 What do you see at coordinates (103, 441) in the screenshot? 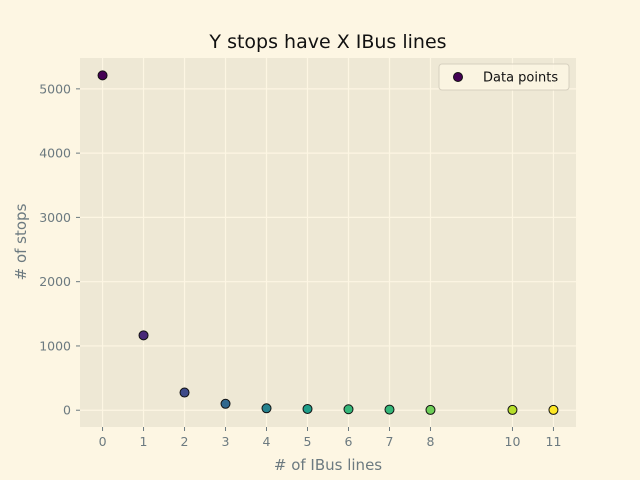
I see `x-tick-label: 0` at bounding box center [103, 441].